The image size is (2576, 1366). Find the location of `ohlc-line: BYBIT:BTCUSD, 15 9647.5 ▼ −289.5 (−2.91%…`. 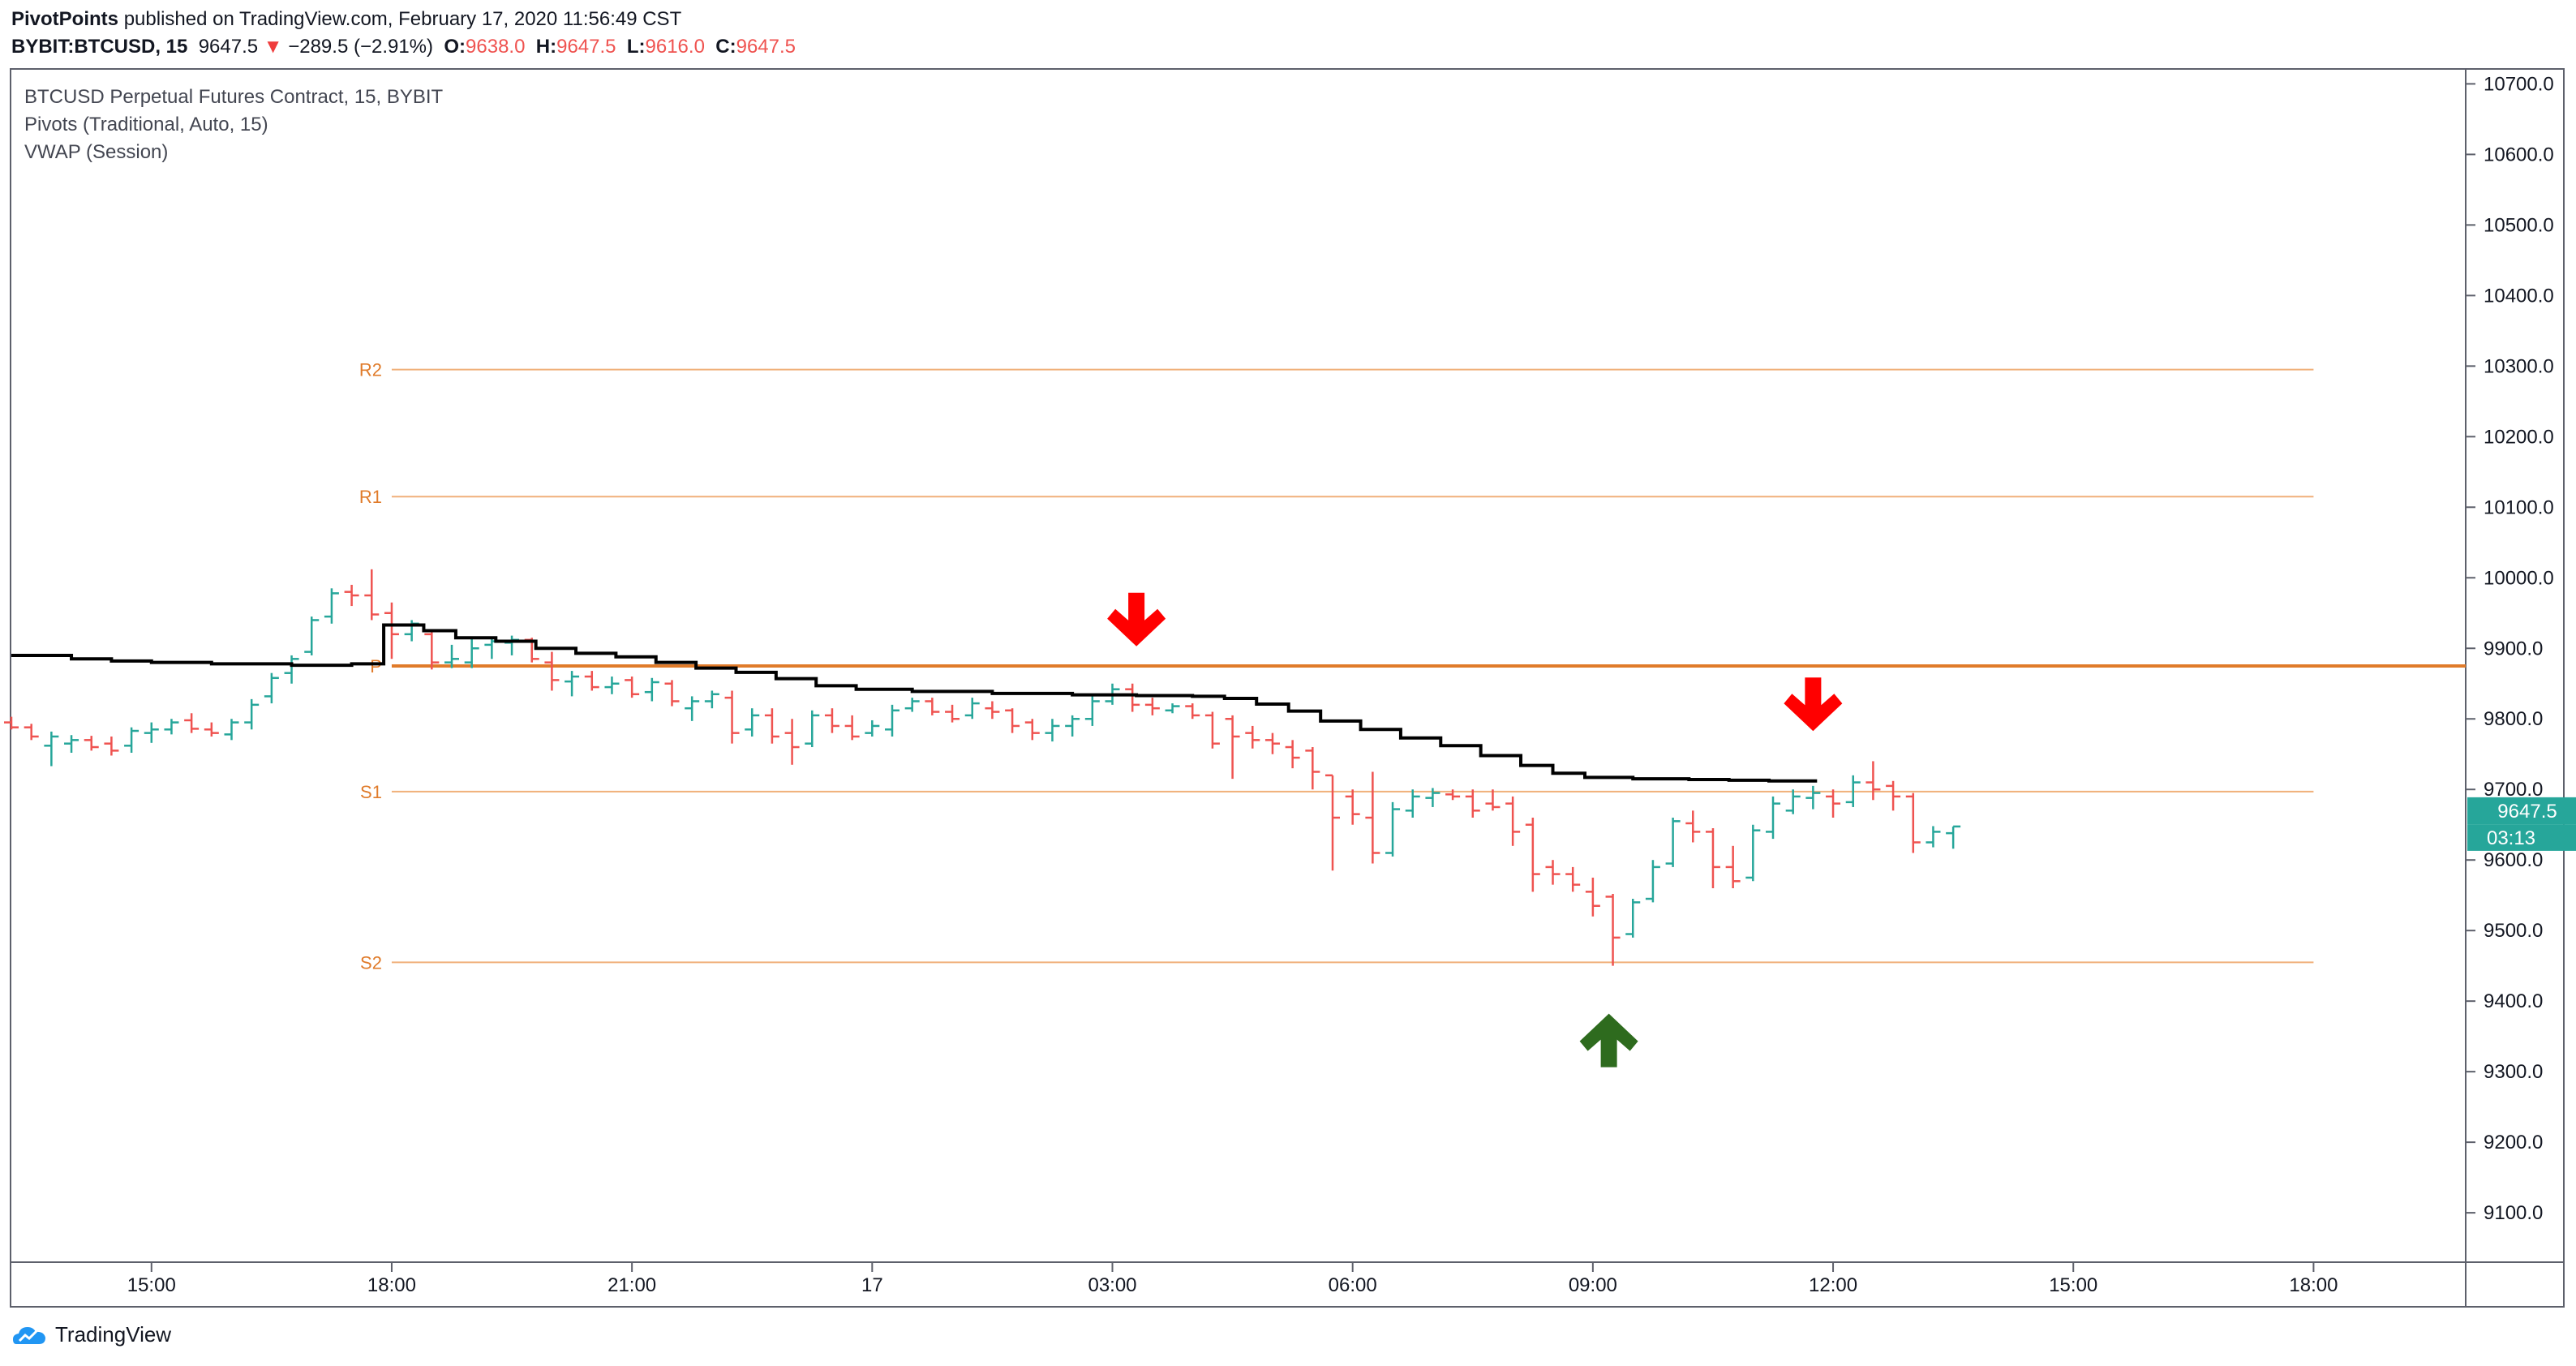

ohlc-line: BYBIT:BTCUSD, 15 9647.5 ▼ −289.5 (−2.91%… is located at coordinates (403, 47).